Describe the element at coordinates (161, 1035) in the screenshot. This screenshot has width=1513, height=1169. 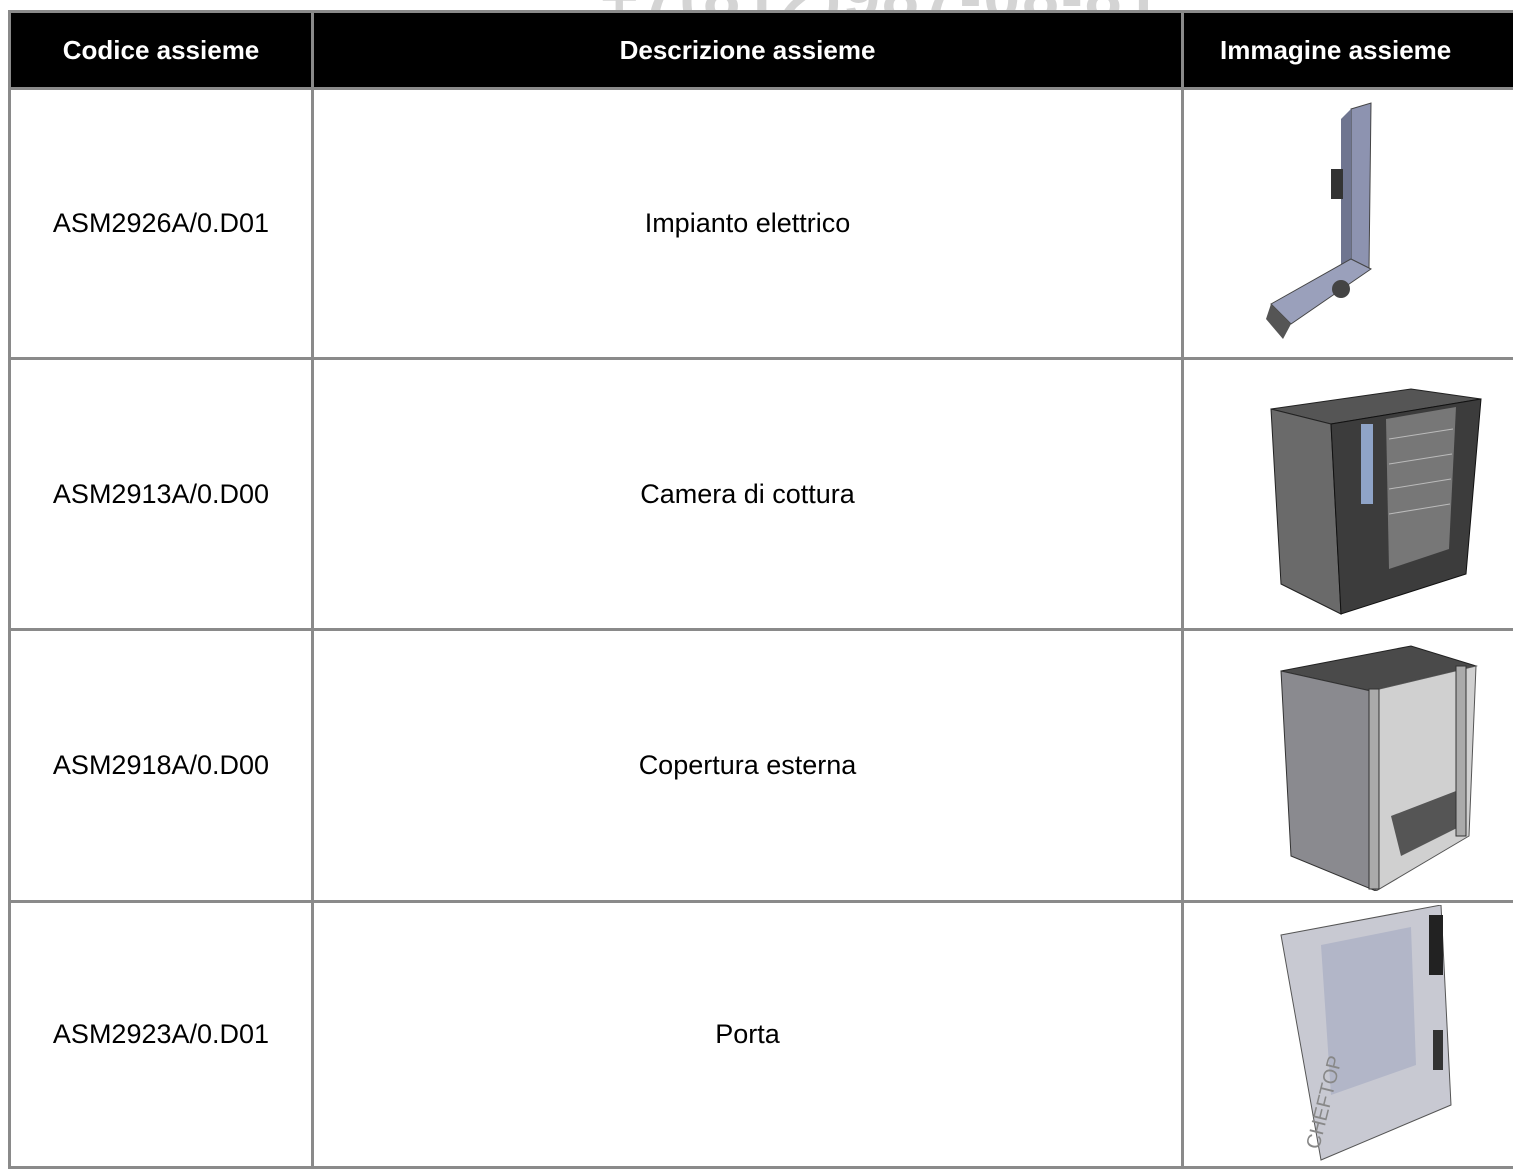
I see `code-cell: ASM2923A/0.D01` at that location.